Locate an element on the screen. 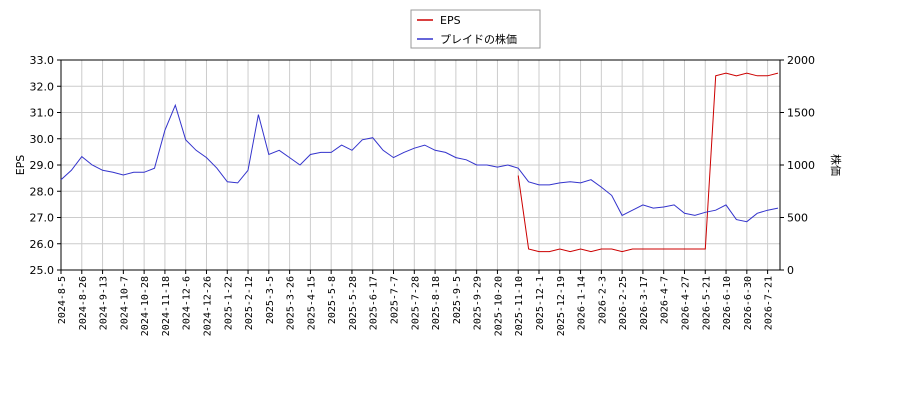  x-tick-label: 2024-9-13 is located at coordinates (104, 303).